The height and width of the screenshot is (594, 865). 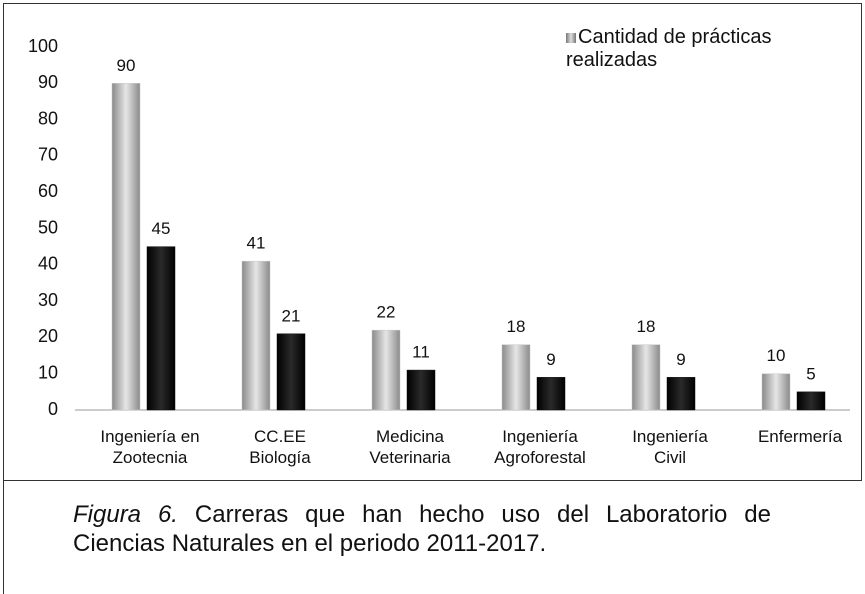 I want to click on caption-label: Figura 6., so click(x=125, y=514).